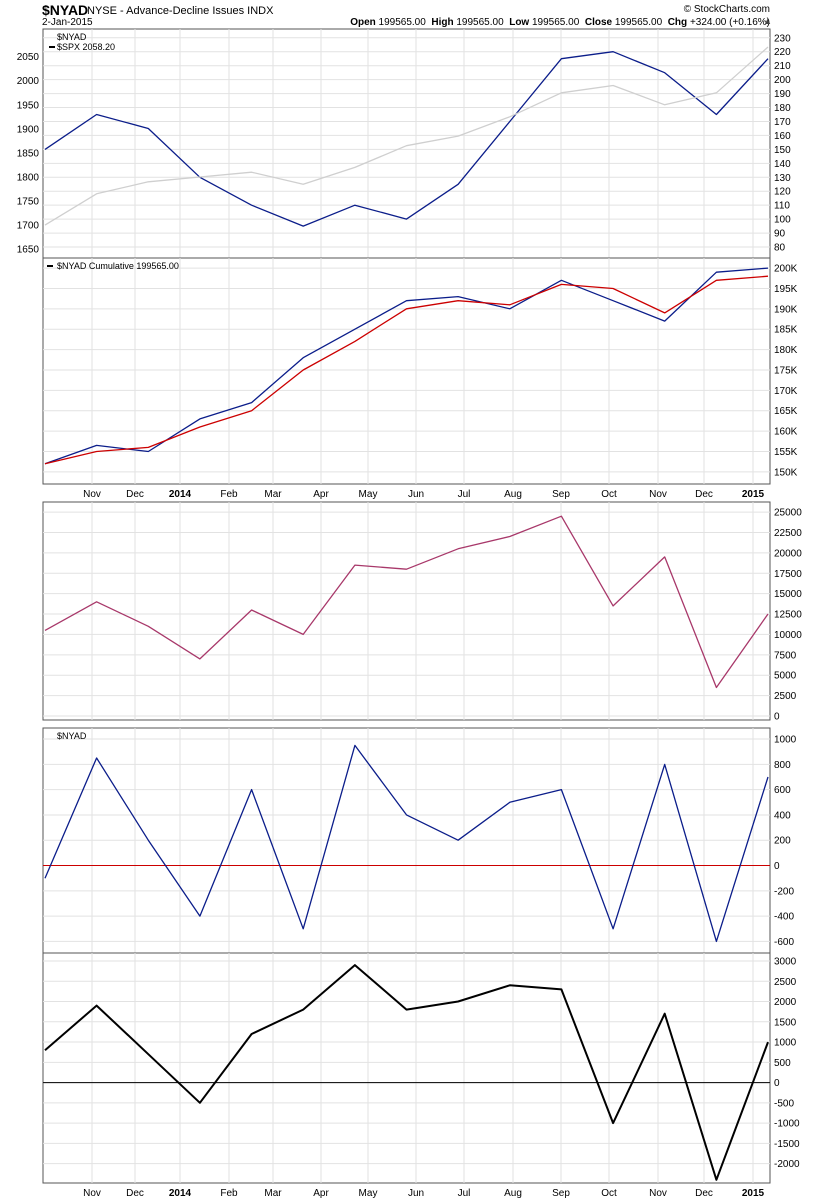  I want to click on x-axis-label: Oct, so click(609, 1193).